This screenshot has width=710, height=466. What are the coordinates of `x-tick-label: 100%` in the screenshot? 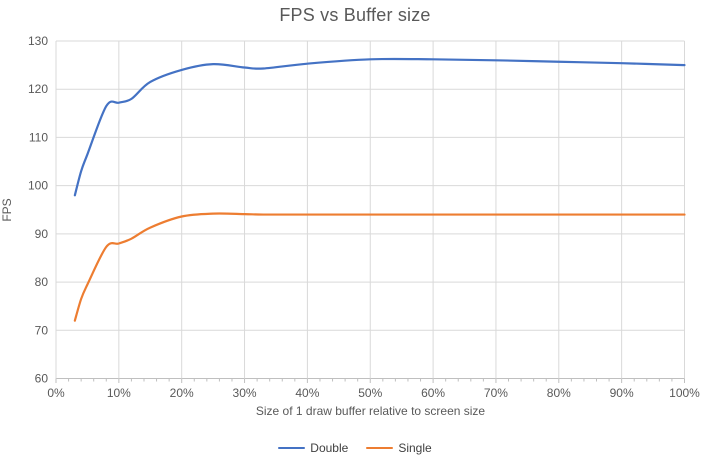 It's located at (684, 393).